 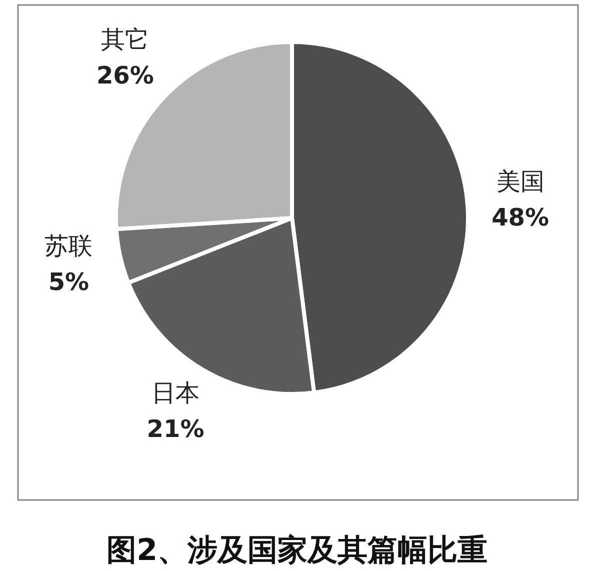 I want to click on slice-label: 其它, so click(x=125, y=39).